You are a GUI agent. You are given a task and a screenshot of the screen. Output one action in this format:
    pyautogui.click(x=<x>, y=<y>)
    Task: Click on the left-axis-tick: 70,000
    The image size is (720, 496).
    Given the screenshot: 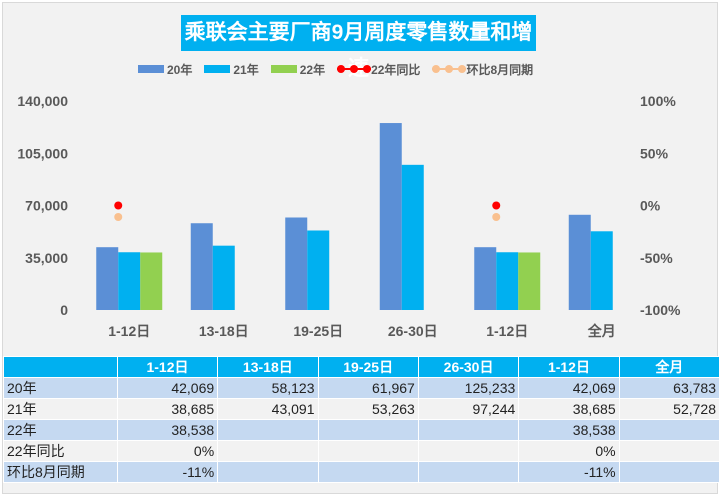 What is the action you would take?
    pyautogui.click(x=46, y=206)
    